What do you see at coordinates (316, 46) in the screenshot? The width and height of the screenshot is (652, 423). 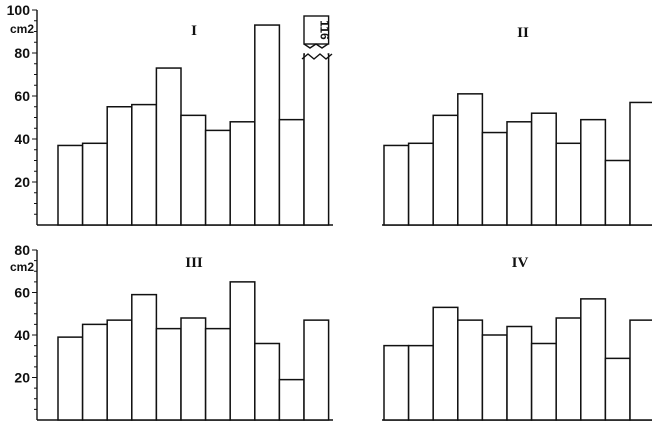 I see `panel-1-break-cap-edge` at bounding box center [316, 46].